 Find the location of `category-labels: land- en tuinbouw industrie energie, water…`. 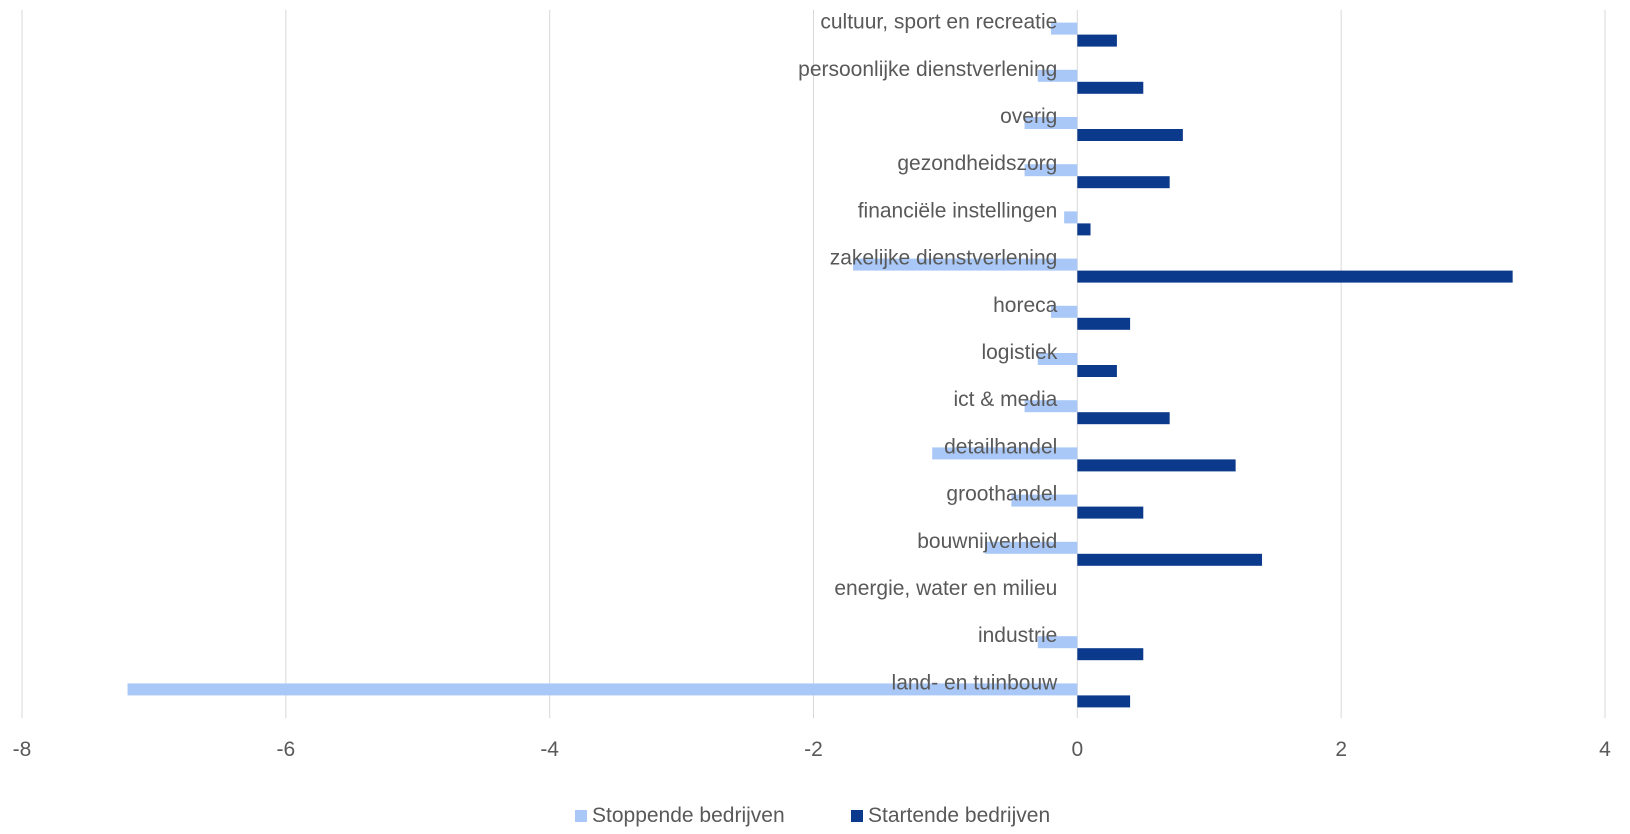

category-labels: land- en tuinbouw industrie energie, water… is located at coordinates (928, 353).